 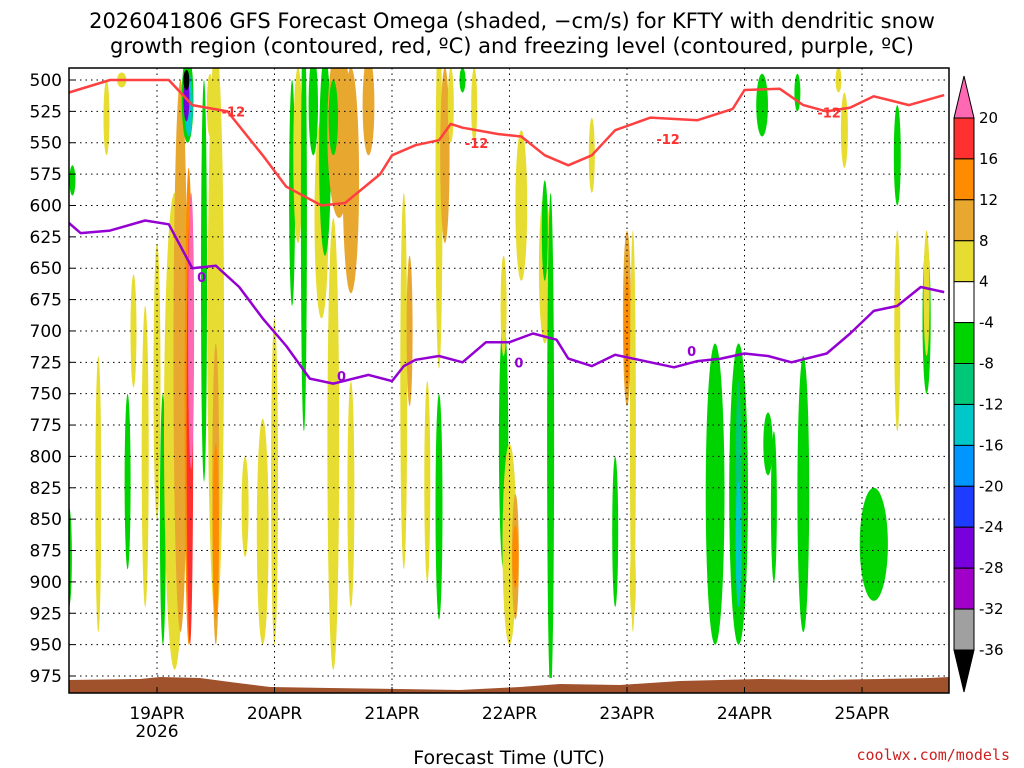 What do you see at coordinates (275, 714) in the screenshot?
I see `x-tick-label: 20APR` at bounding box center [275, 714].